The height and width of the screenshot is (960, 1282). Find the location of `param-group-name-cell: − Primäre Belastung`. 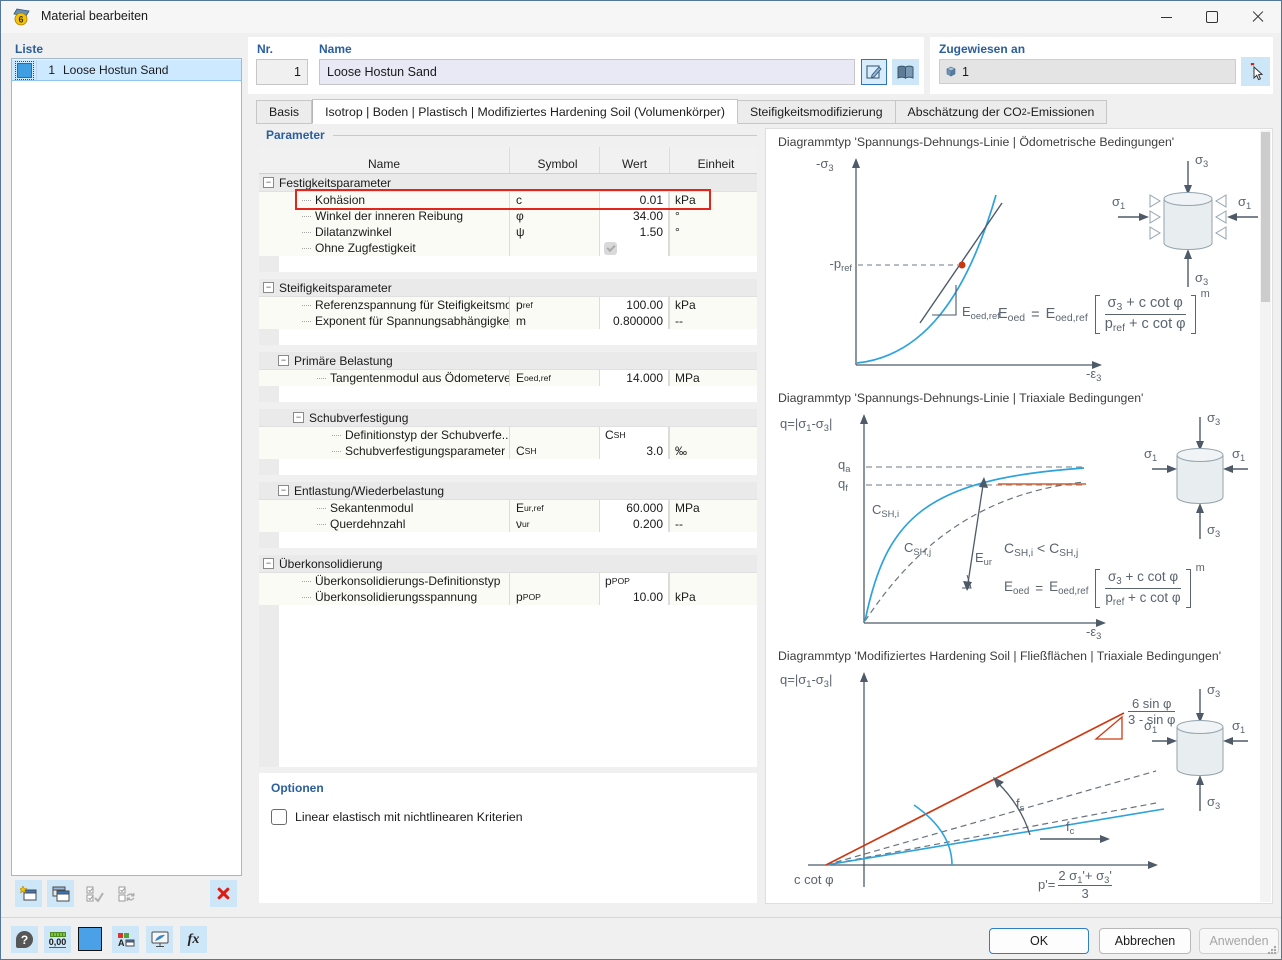

param-group-name-cell: − Primäre Belastung is located at coordinates (384, 361).